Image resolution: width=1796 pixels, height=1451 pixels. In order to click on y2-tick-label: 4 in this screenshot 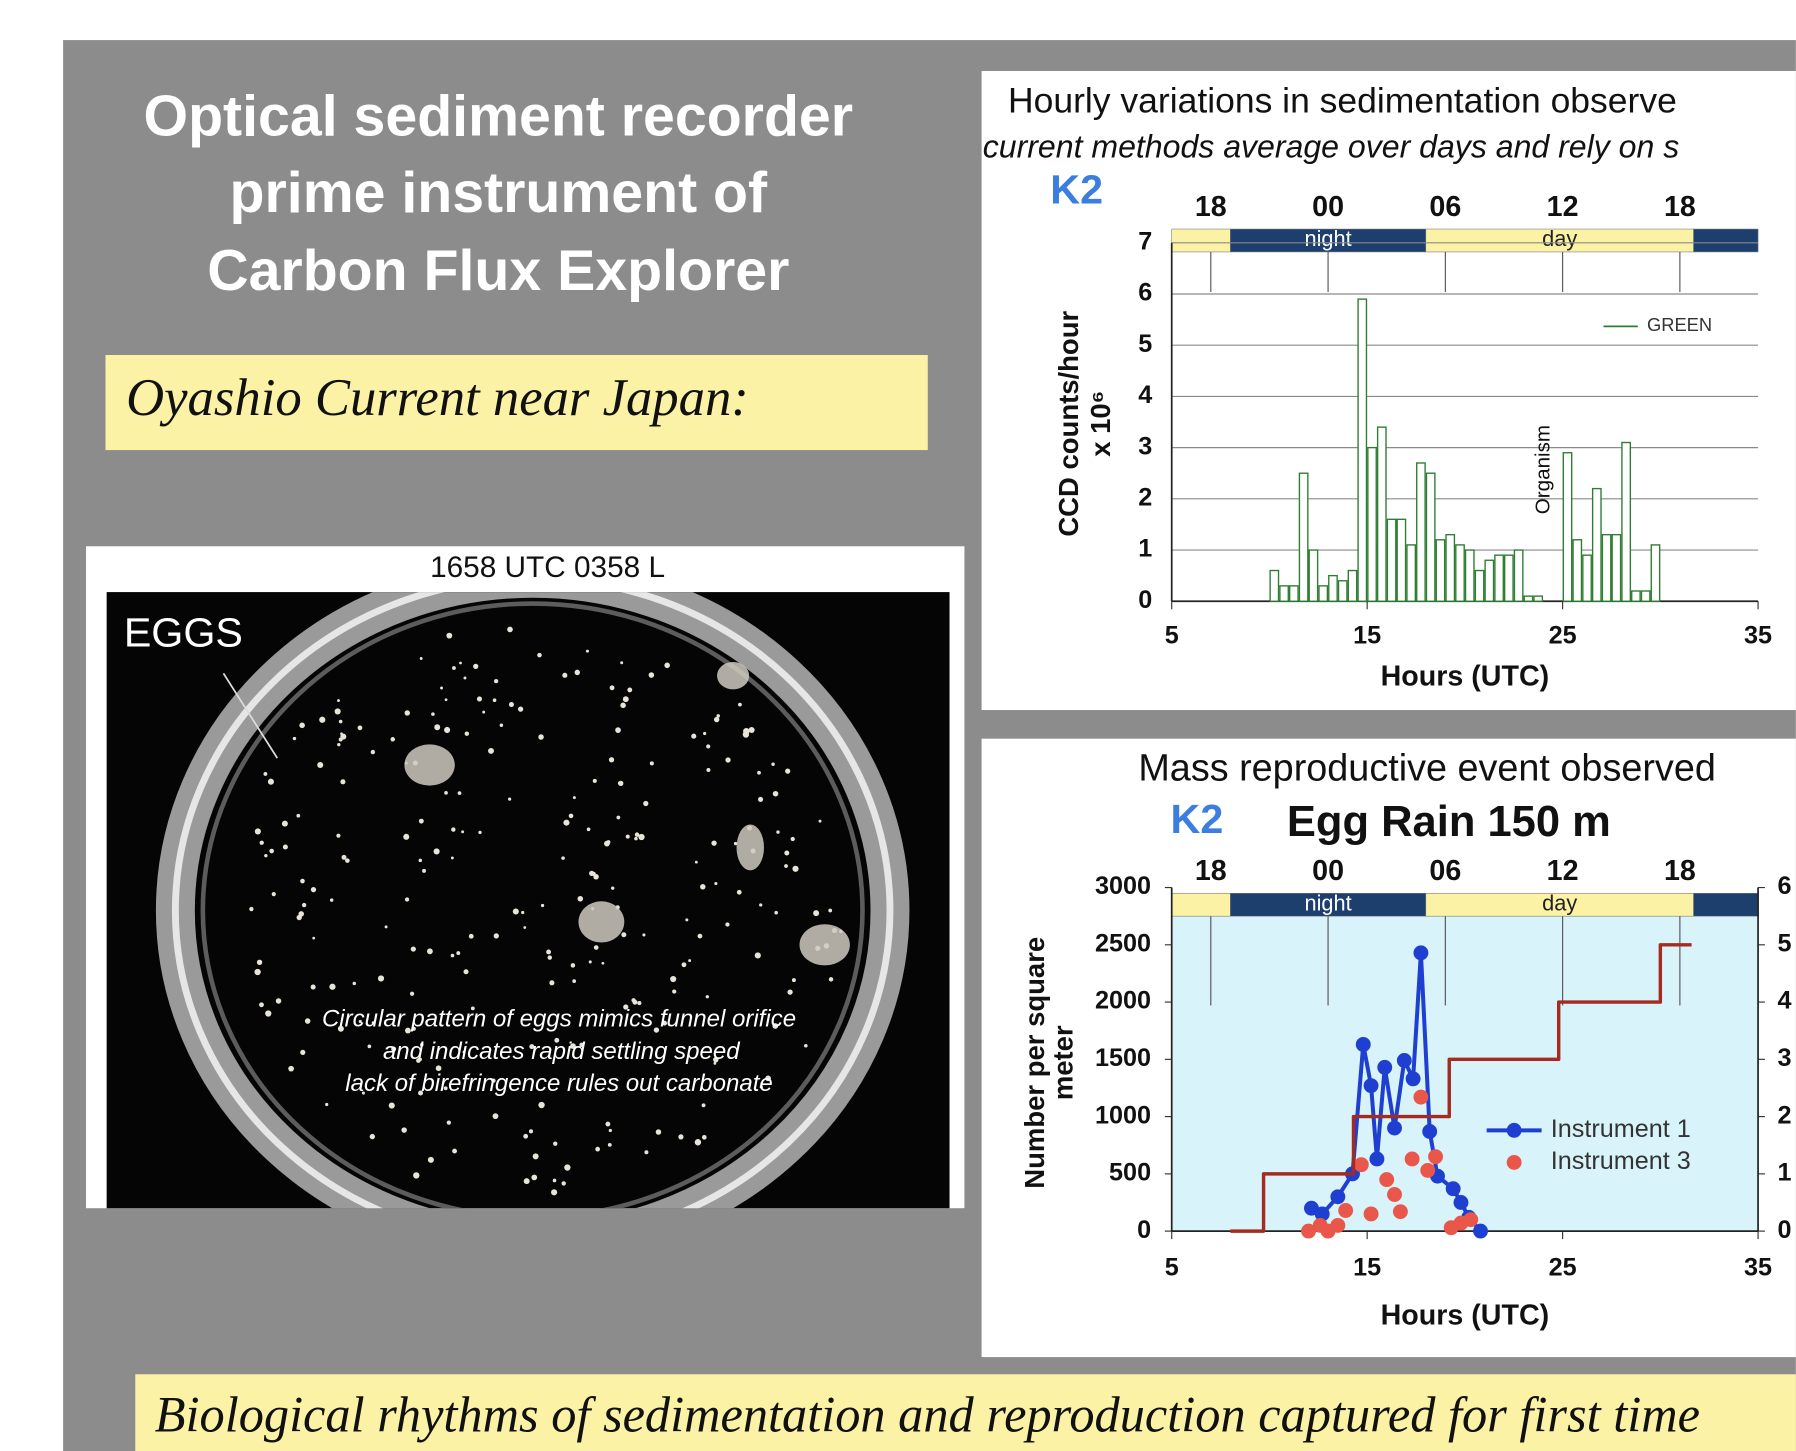, I will do `click(1785, 1001)`.